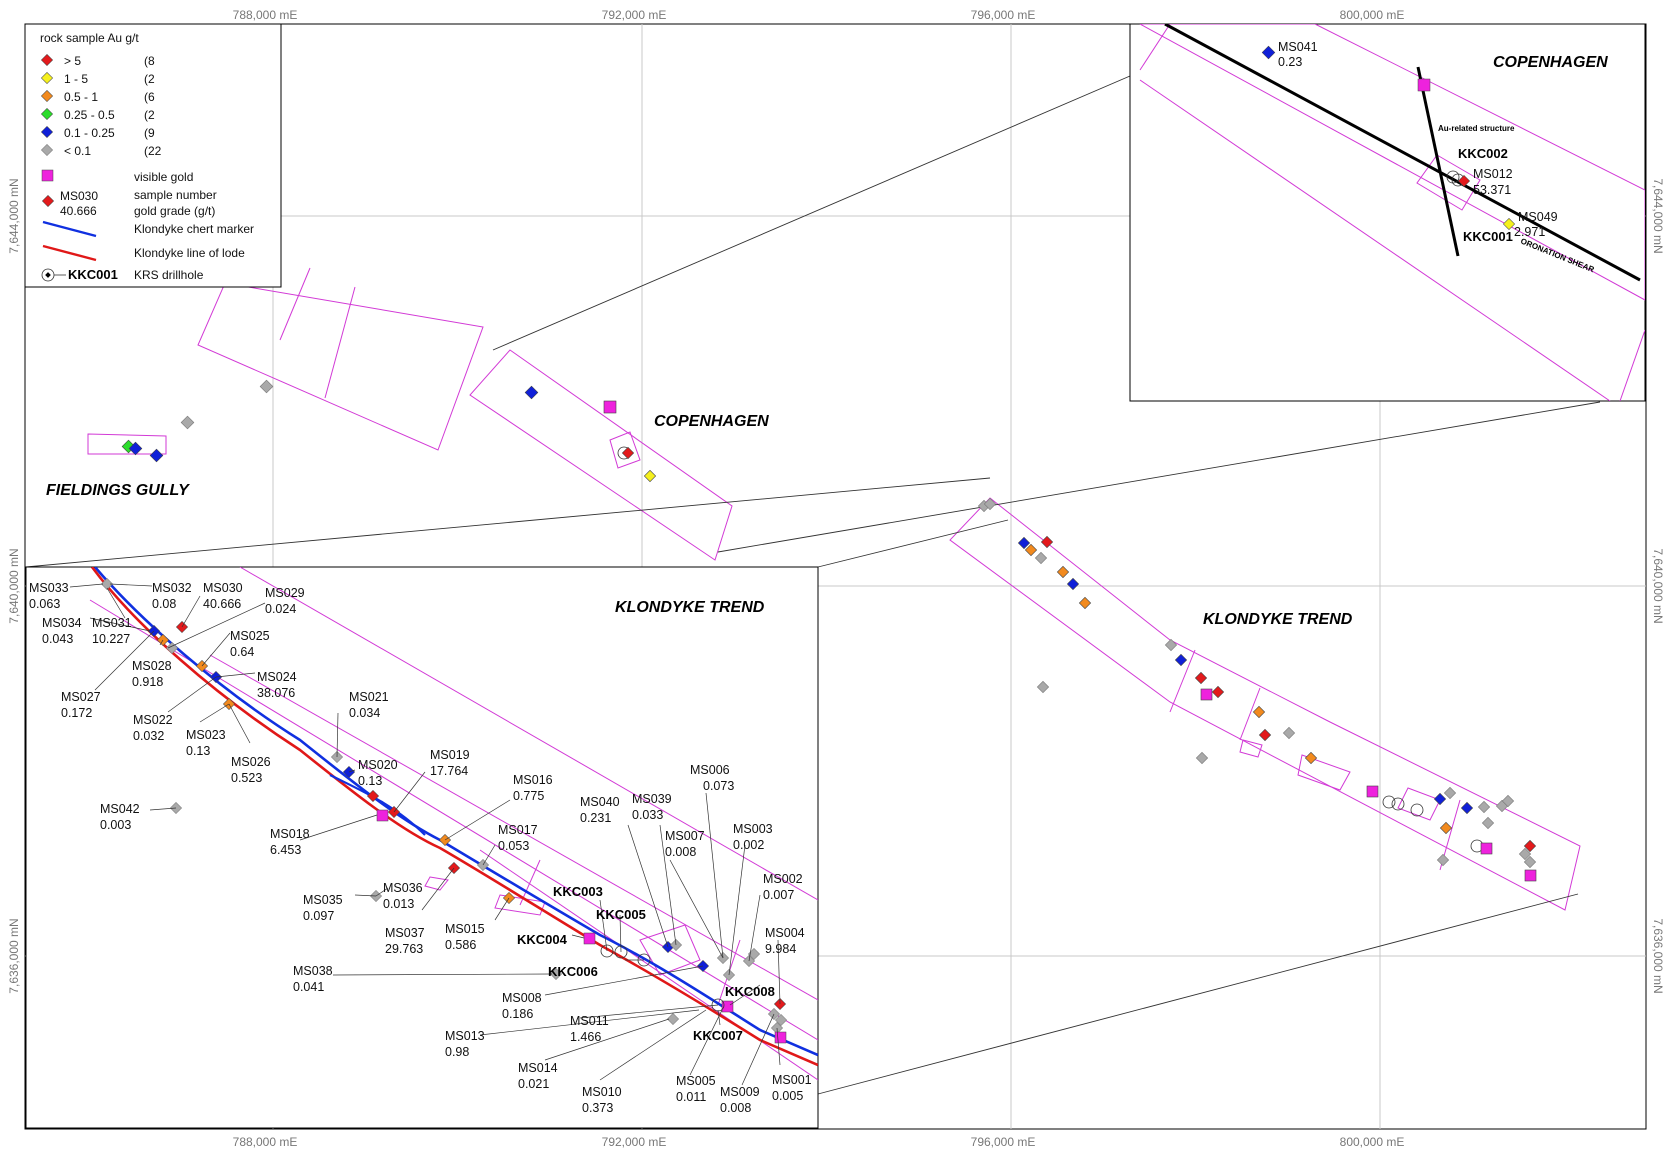 The image size is (1670, 1152). What do you see at coordinates (14, 955) in the screenshot?
I see `northing-label: 7,636,000 mN` at bounding box center [14, 955].